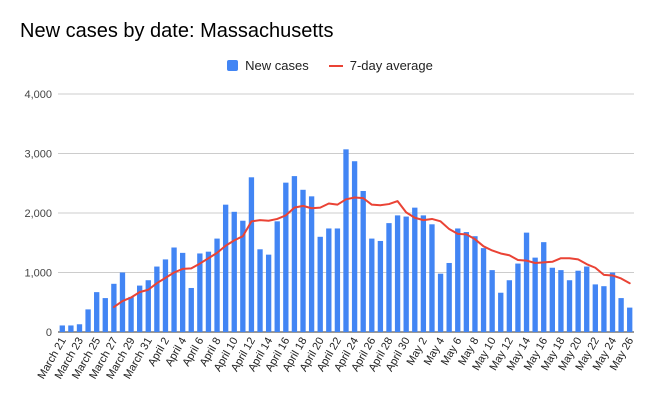 The image size is (656, 406). Describe the element at coordinates (38, 155) in the screenshot. I see `y-tick-label: 3,000` at that location.